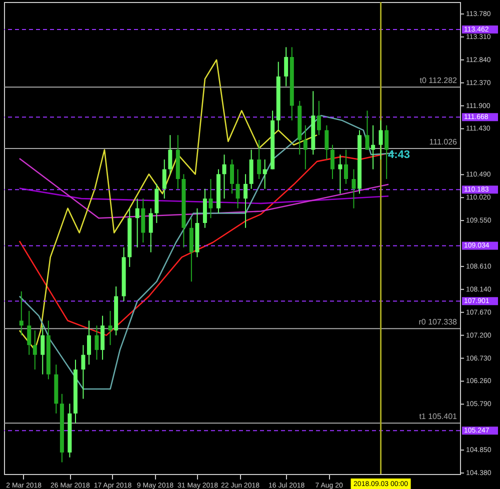 The height and width of the screenshot is (489, 500). What do you see at coordinates (399, 155) in the screenshot?
I see `annotation: 4:43` at bounding box center [399, 155].